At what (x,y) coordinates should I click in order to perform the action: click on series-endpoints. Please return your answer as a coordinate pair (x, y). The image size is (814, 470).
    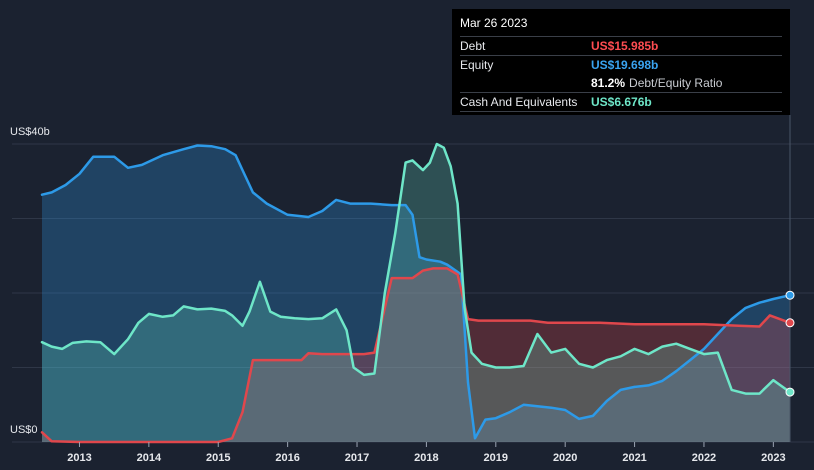
    Looking at the image, I should click on (790, 343).